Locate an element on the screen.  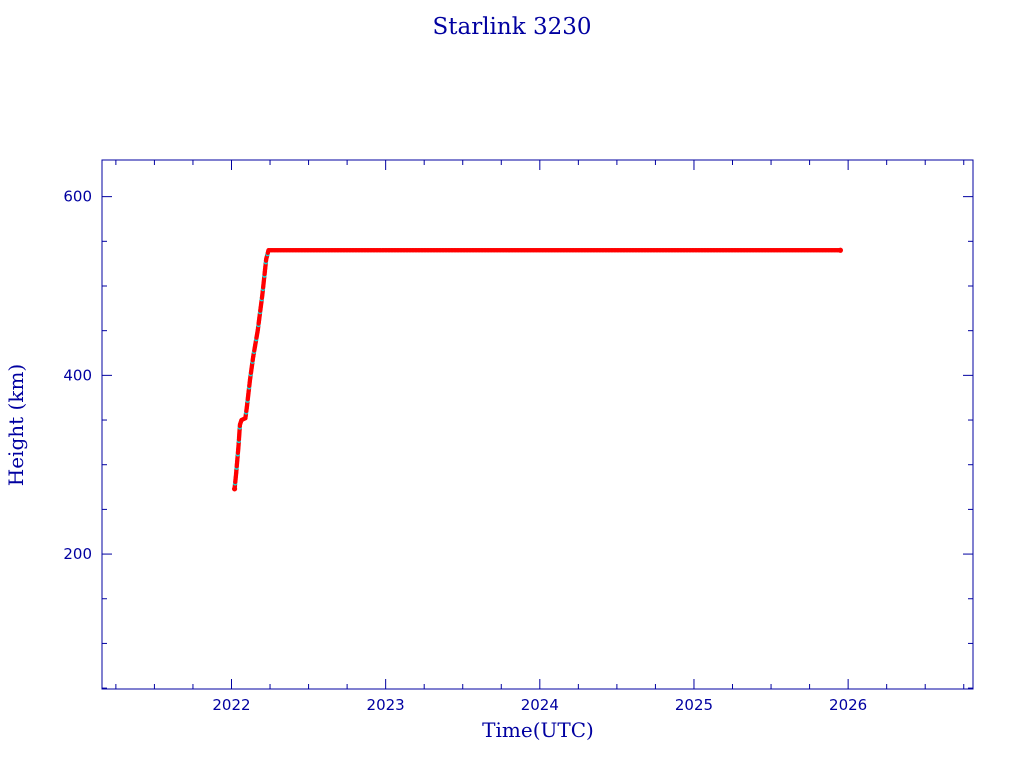
y-tick-label: 400 is located at coordinates (77, 375).